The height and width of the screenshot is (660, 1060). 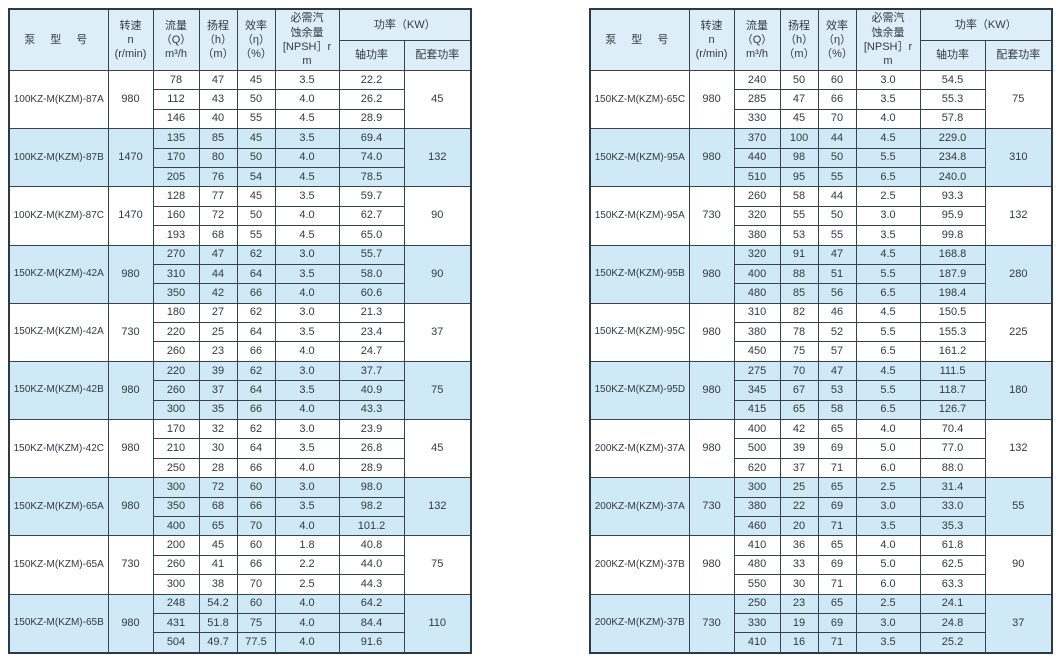 I want to click on shaft-power-cell: 187.9, so click(x=952, y=274).